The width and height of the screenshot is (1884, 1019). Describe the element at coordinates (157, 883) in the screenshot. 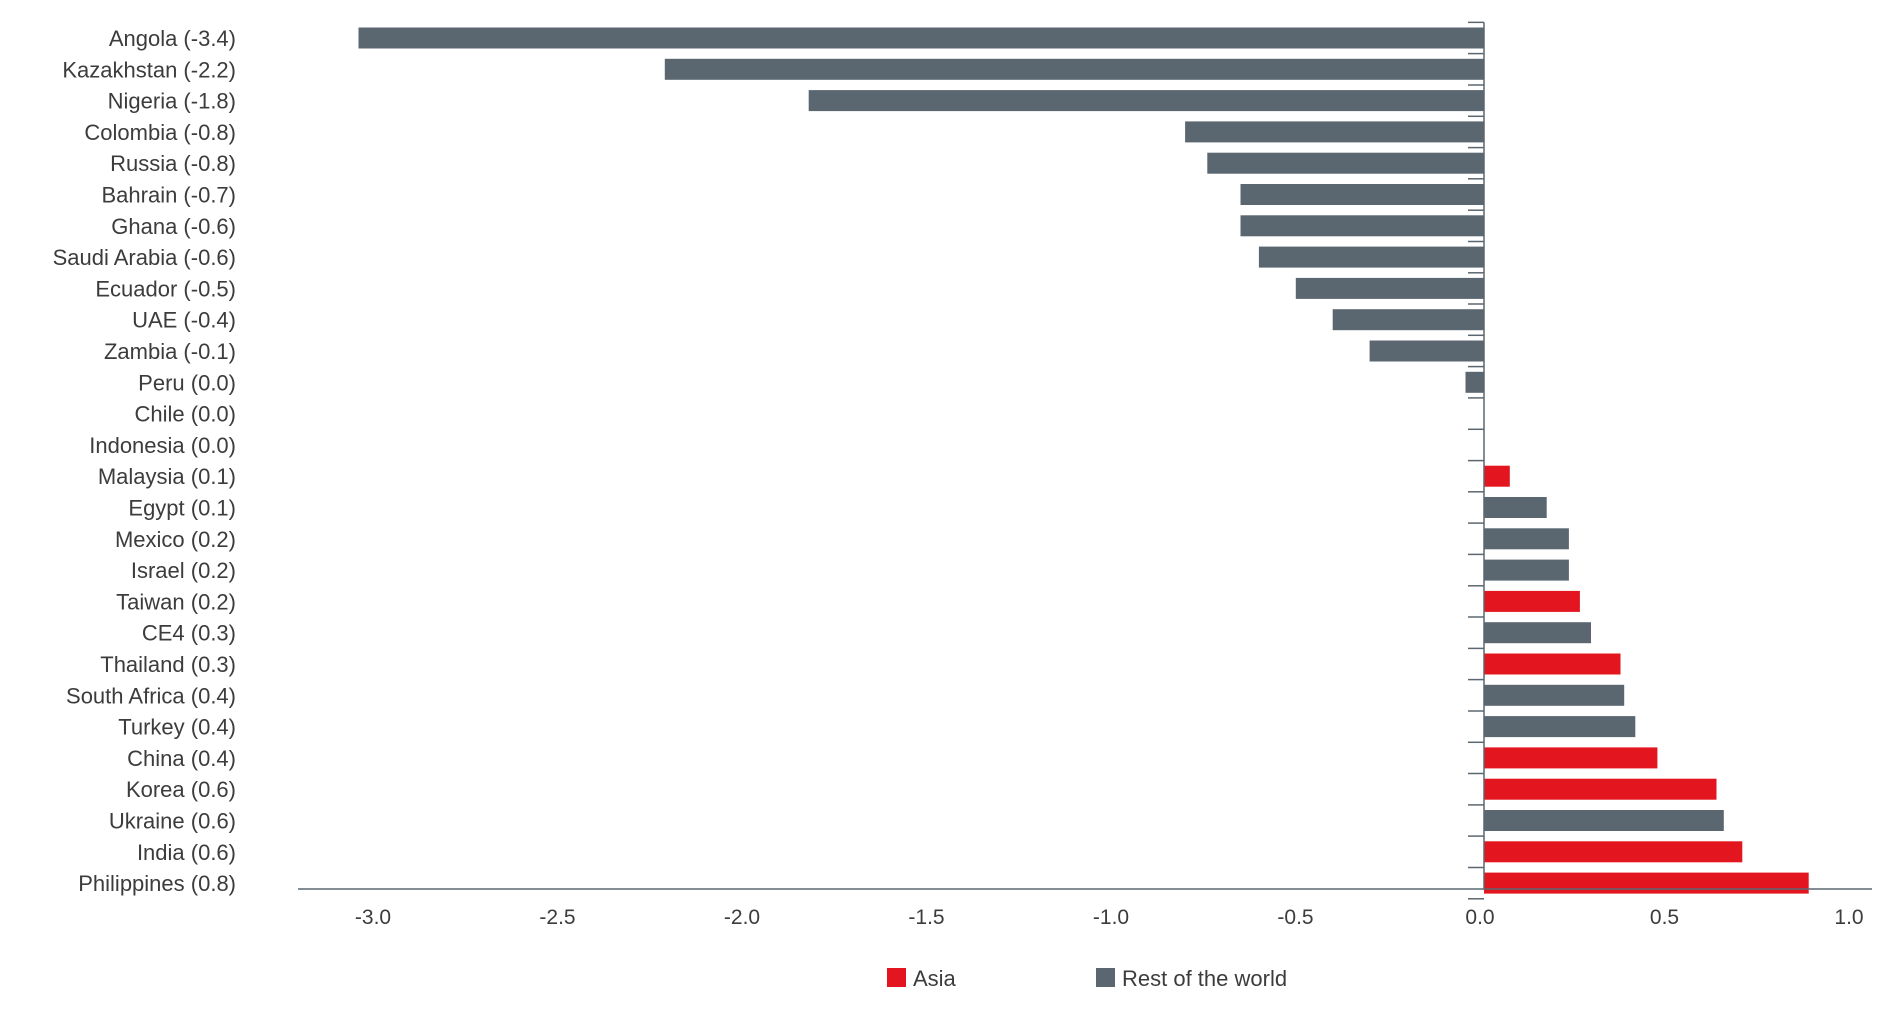

I see `category-label: Philippines (0.8)` at that location.